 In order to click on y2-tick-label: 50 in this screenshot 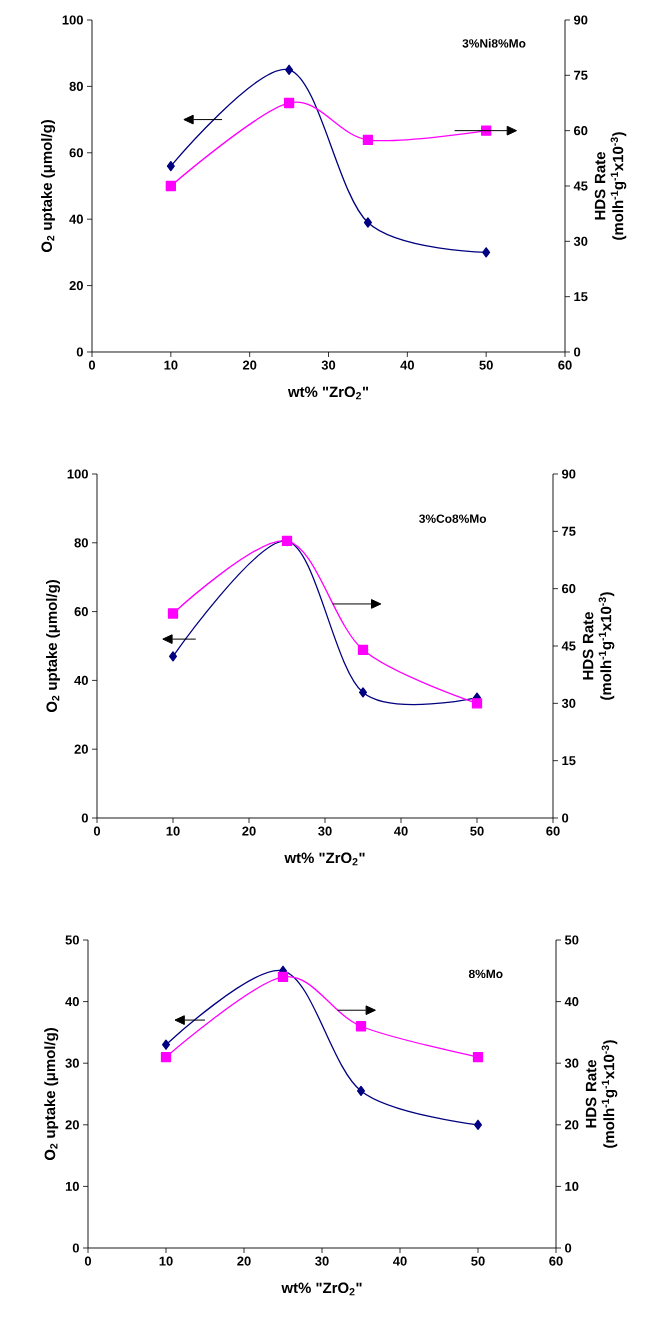, I will do `click(571, 940)`.